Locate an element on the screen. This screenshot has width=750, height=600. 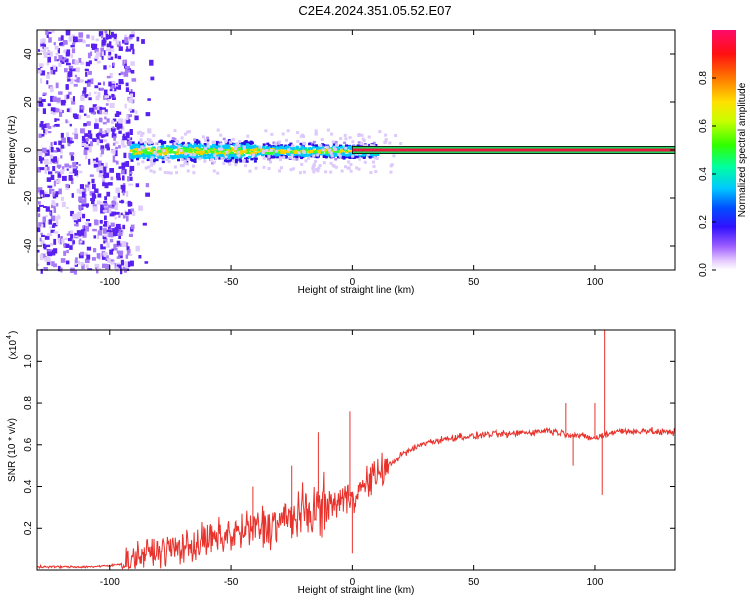
x-tick-label: 0 is located at coordinates (353, 282).